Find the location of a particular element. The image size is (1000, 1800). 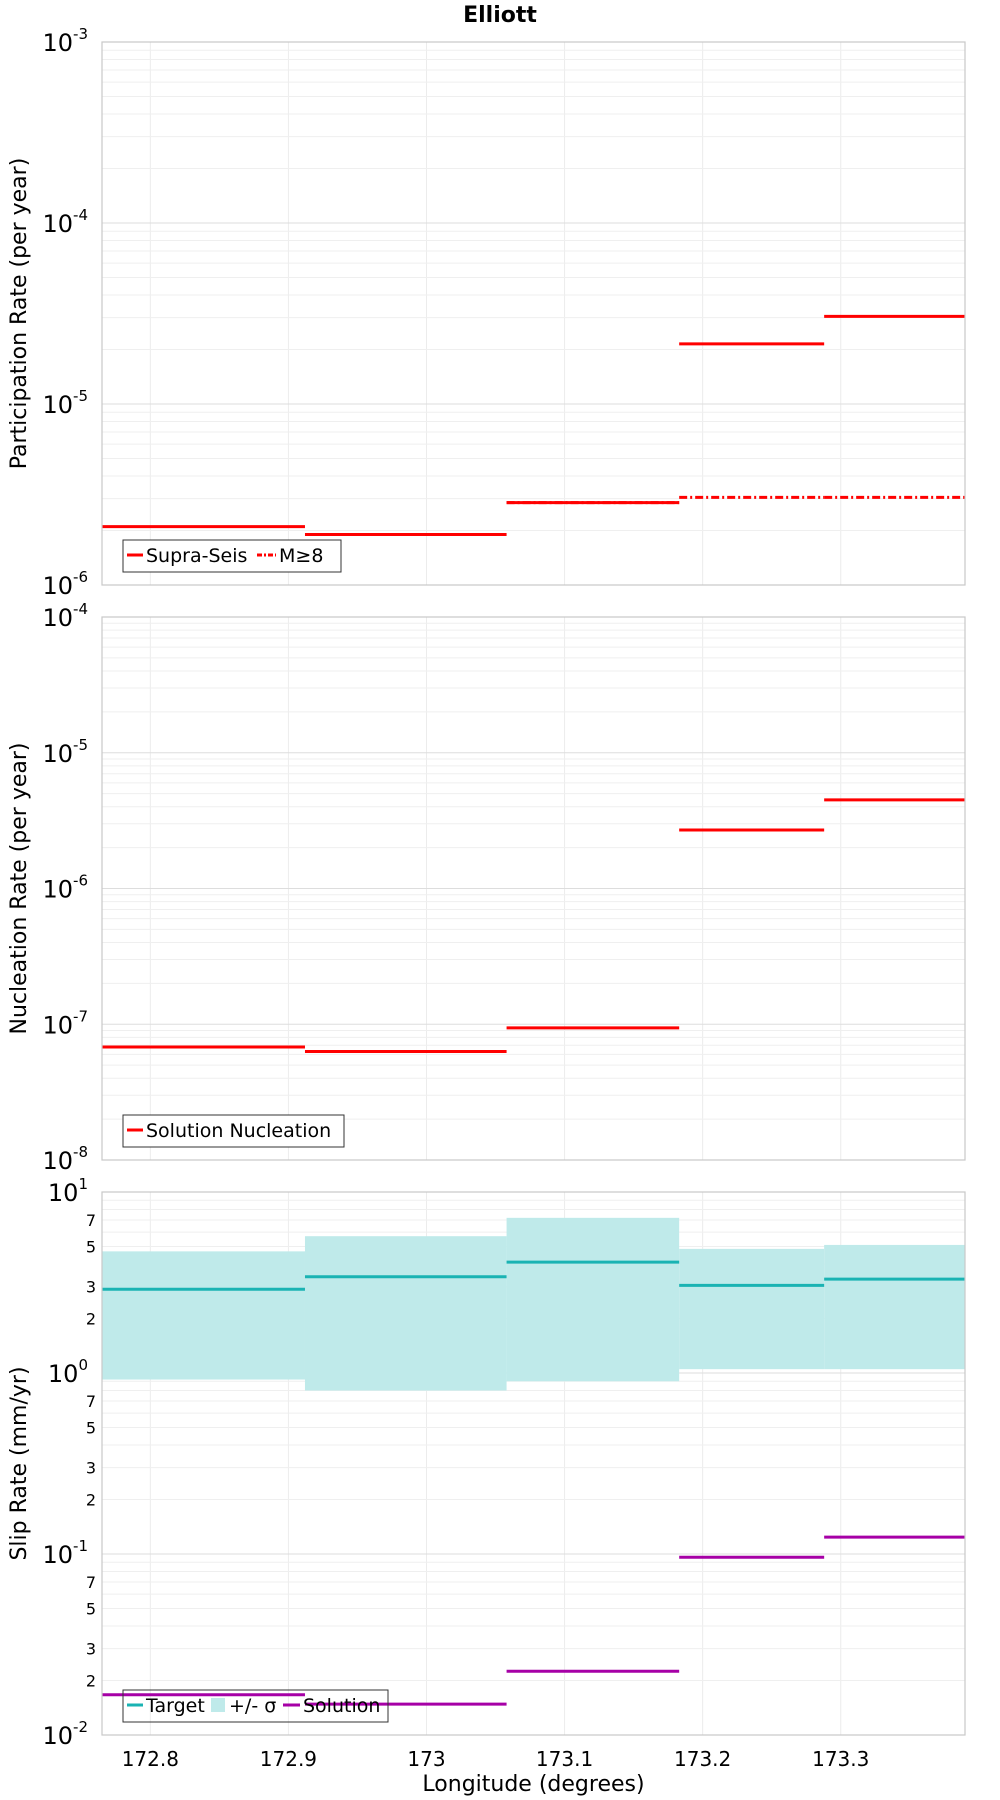

legend: Supra-Seis M≥8 is located at coordinates (232, 556).